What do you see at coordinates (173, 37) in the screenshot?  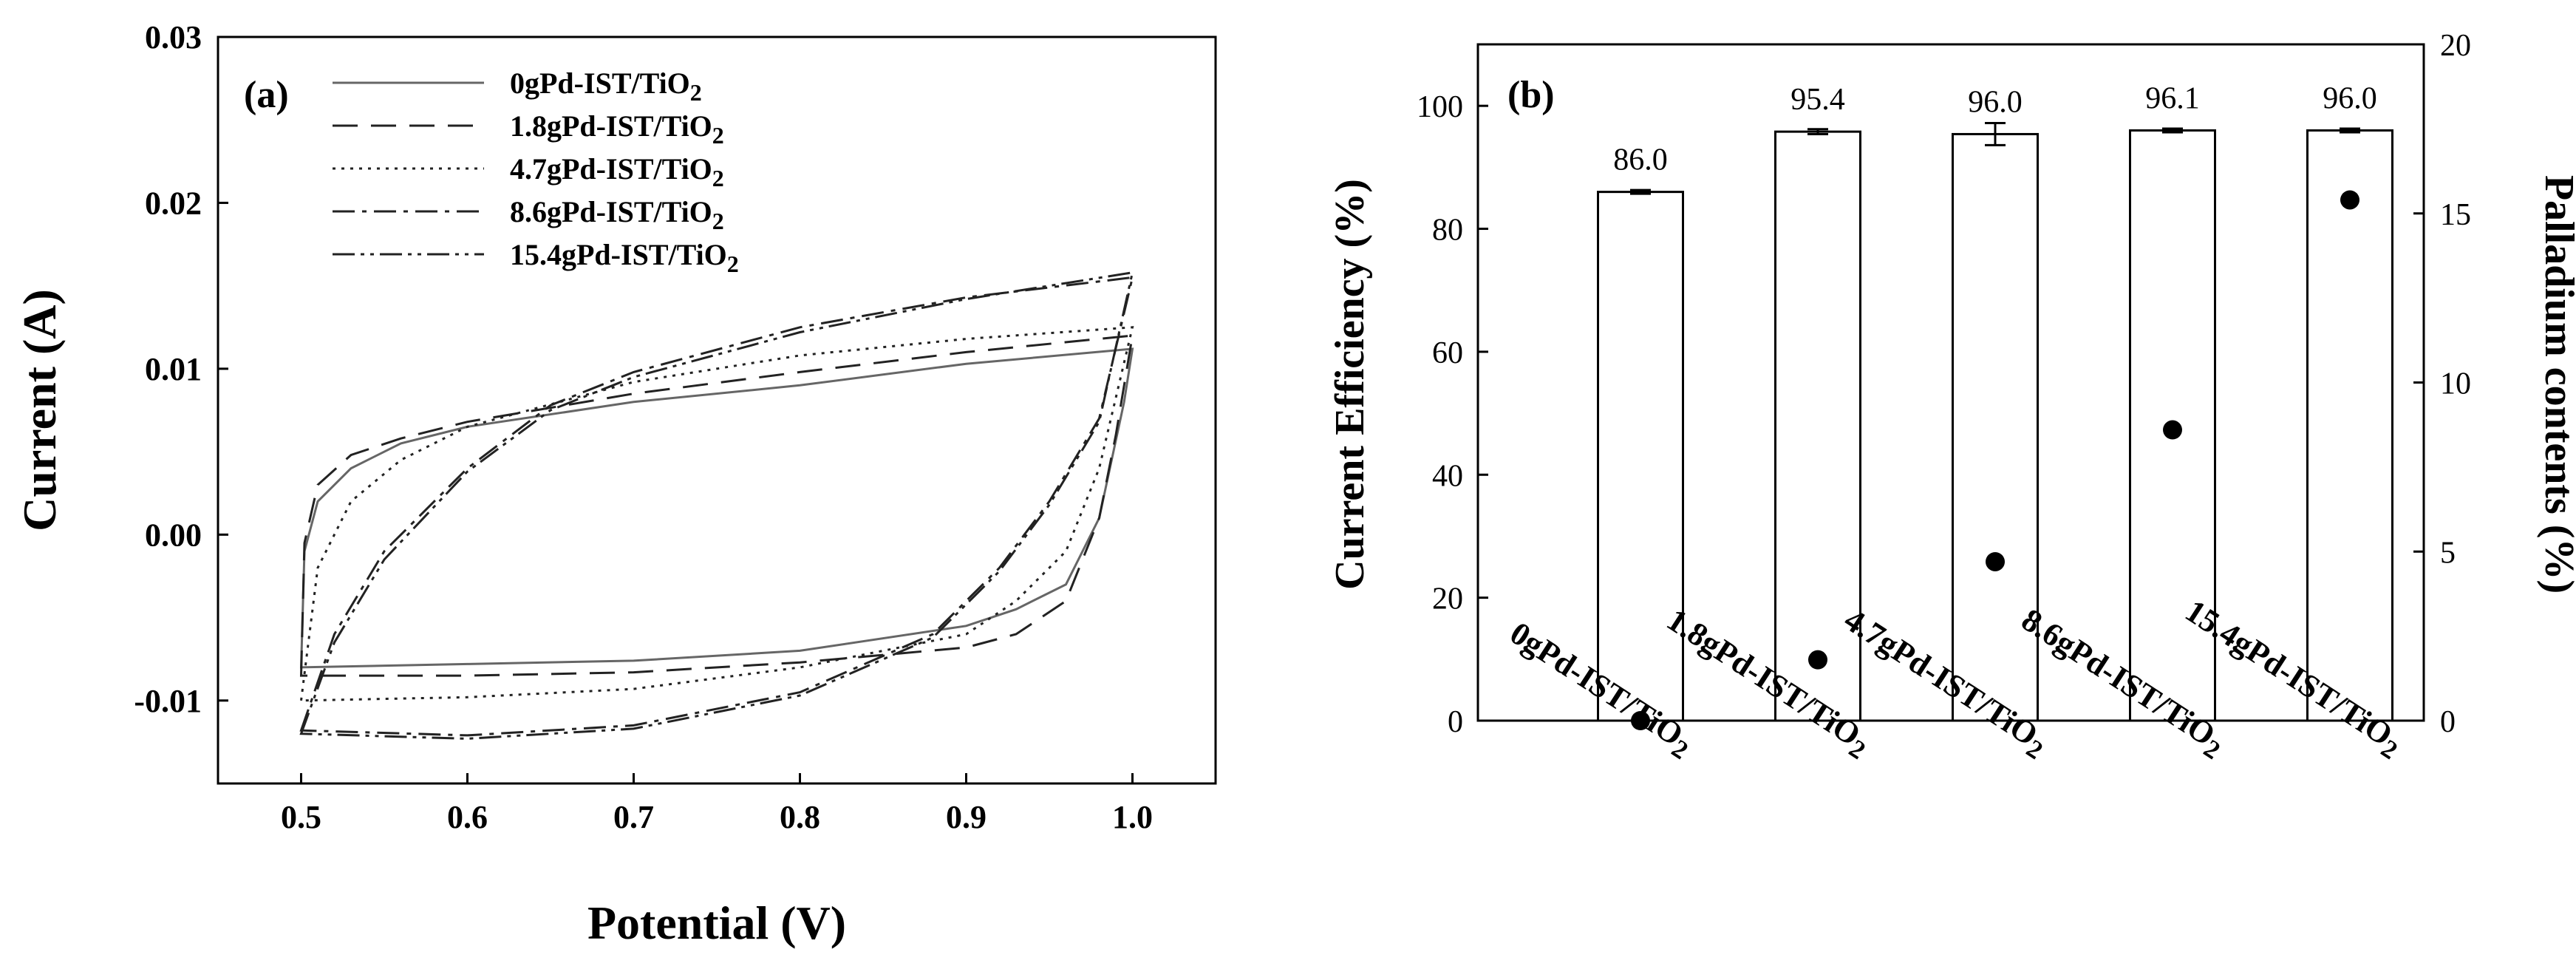 I see `cv-y-tick-label: 0.03` at bounding box center [173, 37].